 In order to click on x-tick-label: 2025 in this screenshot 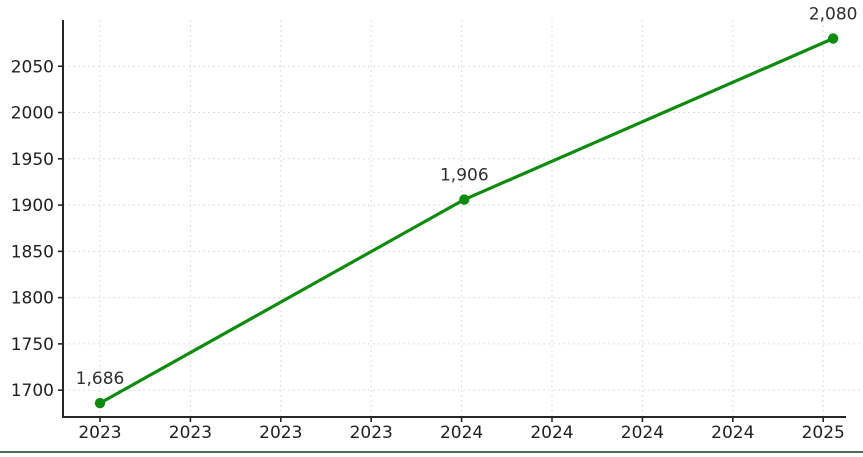, I will do `click(823, 433)`.